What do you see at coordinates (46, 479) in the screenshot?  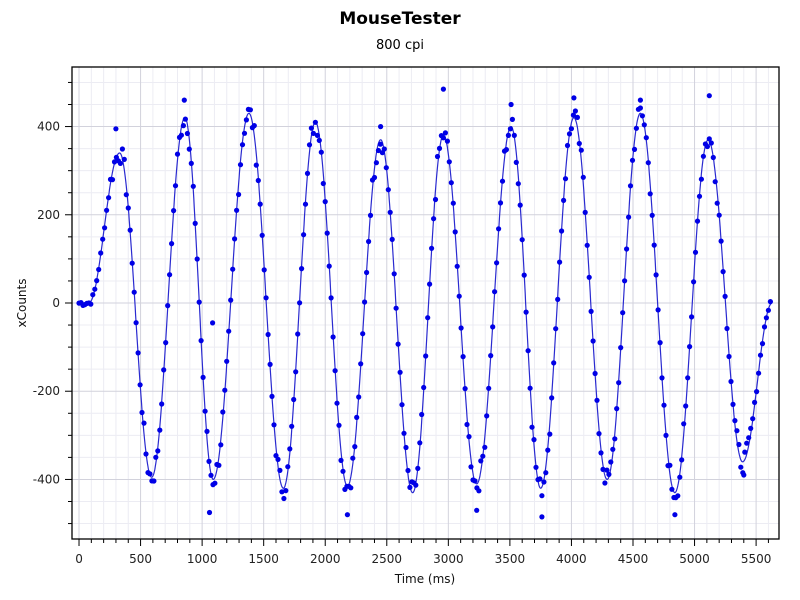 I see `y-tick-label: -400` at bounding box center [46, 479].